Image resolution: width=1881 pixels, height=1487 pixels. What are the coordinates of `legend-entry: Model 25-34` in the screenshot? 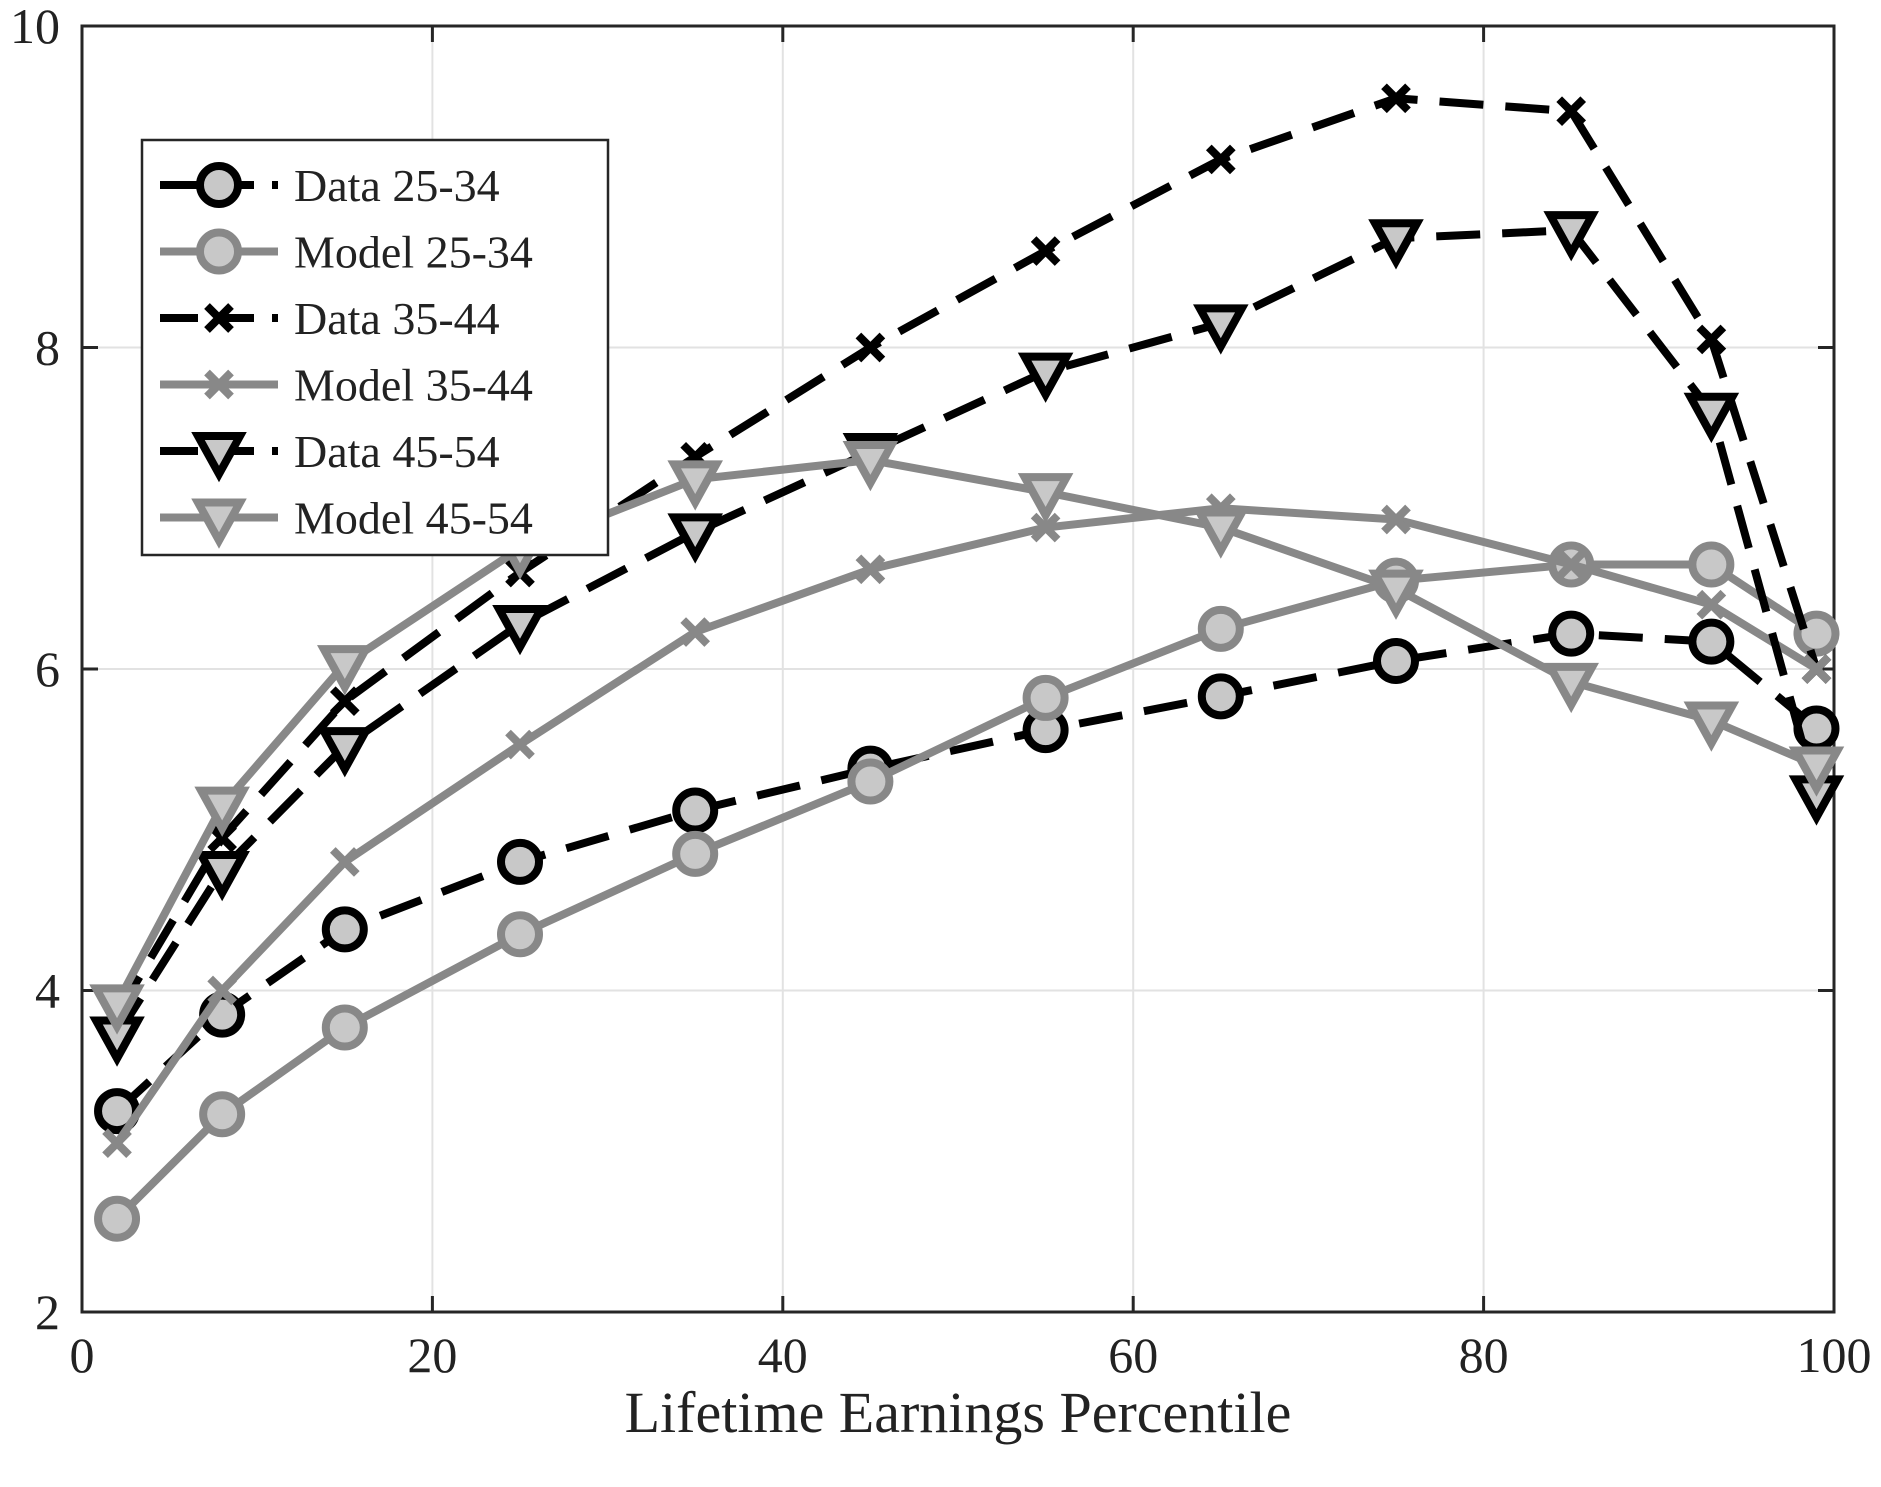 It's located at (346, 252).